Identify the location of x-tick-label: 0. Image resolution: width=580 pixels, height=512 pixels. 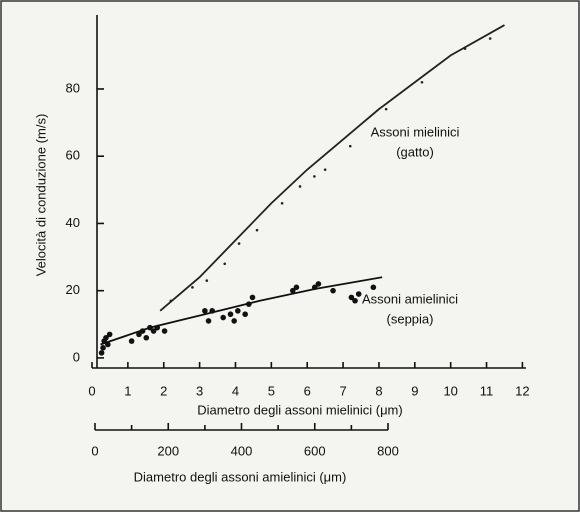
(91, 390).